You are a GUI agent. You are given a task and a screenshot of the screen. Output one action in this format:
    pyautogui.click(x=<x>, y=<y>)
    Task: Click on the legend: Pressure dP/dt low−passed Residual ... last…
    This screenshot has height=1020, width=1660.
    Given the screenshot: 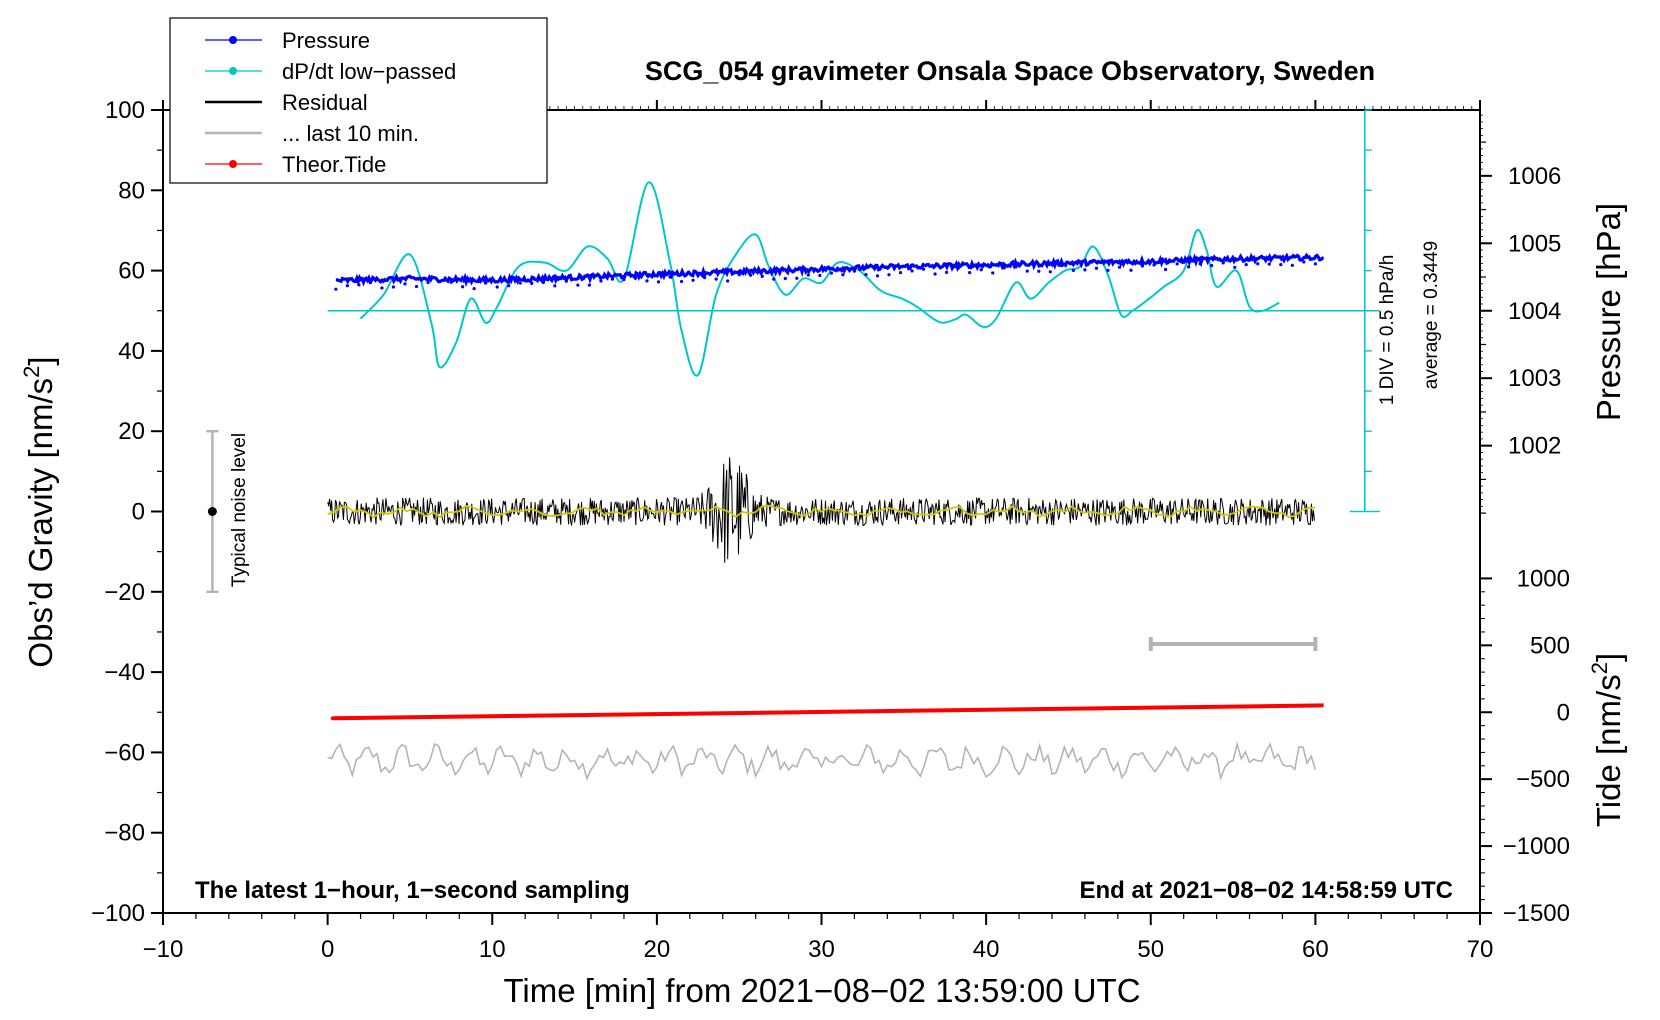 What is the action you would take?
    pyautogui.click(x=330, y=102)
    